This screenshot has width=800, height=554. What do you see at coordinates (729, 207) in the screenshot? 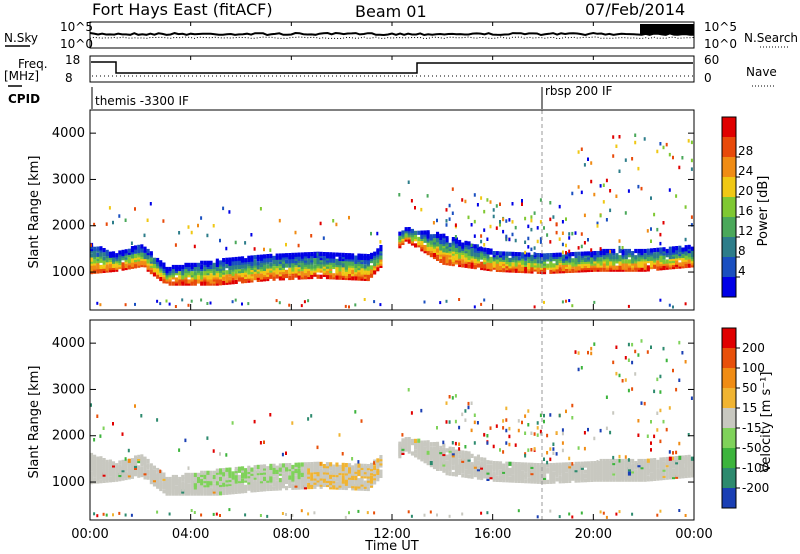
I see `power-colorbar-swatch` at bounding box center [729, 207].